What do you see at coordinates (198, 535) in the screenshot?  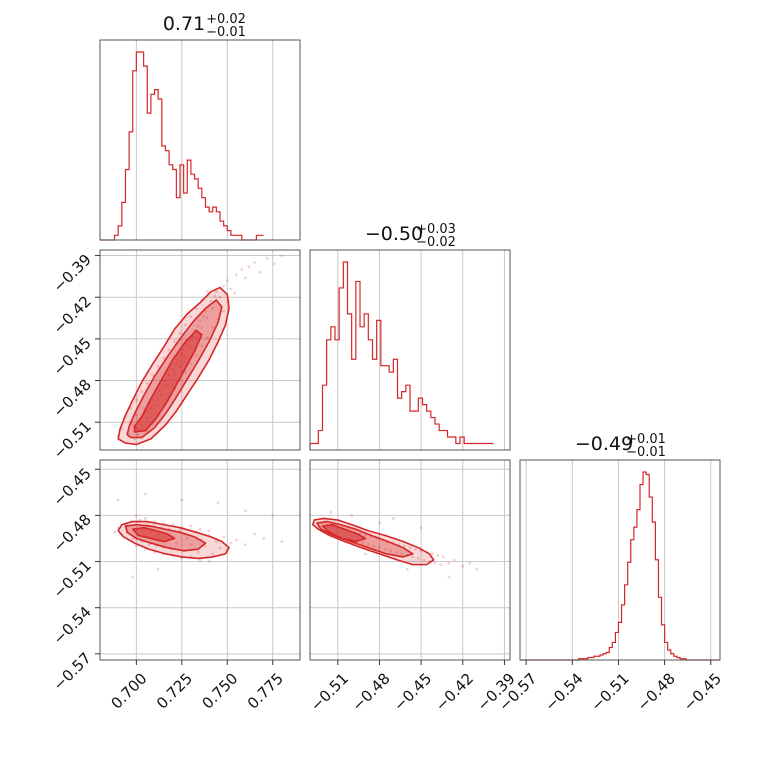 I see `scatter-0-2-layer` at bounding box center [198, 535].